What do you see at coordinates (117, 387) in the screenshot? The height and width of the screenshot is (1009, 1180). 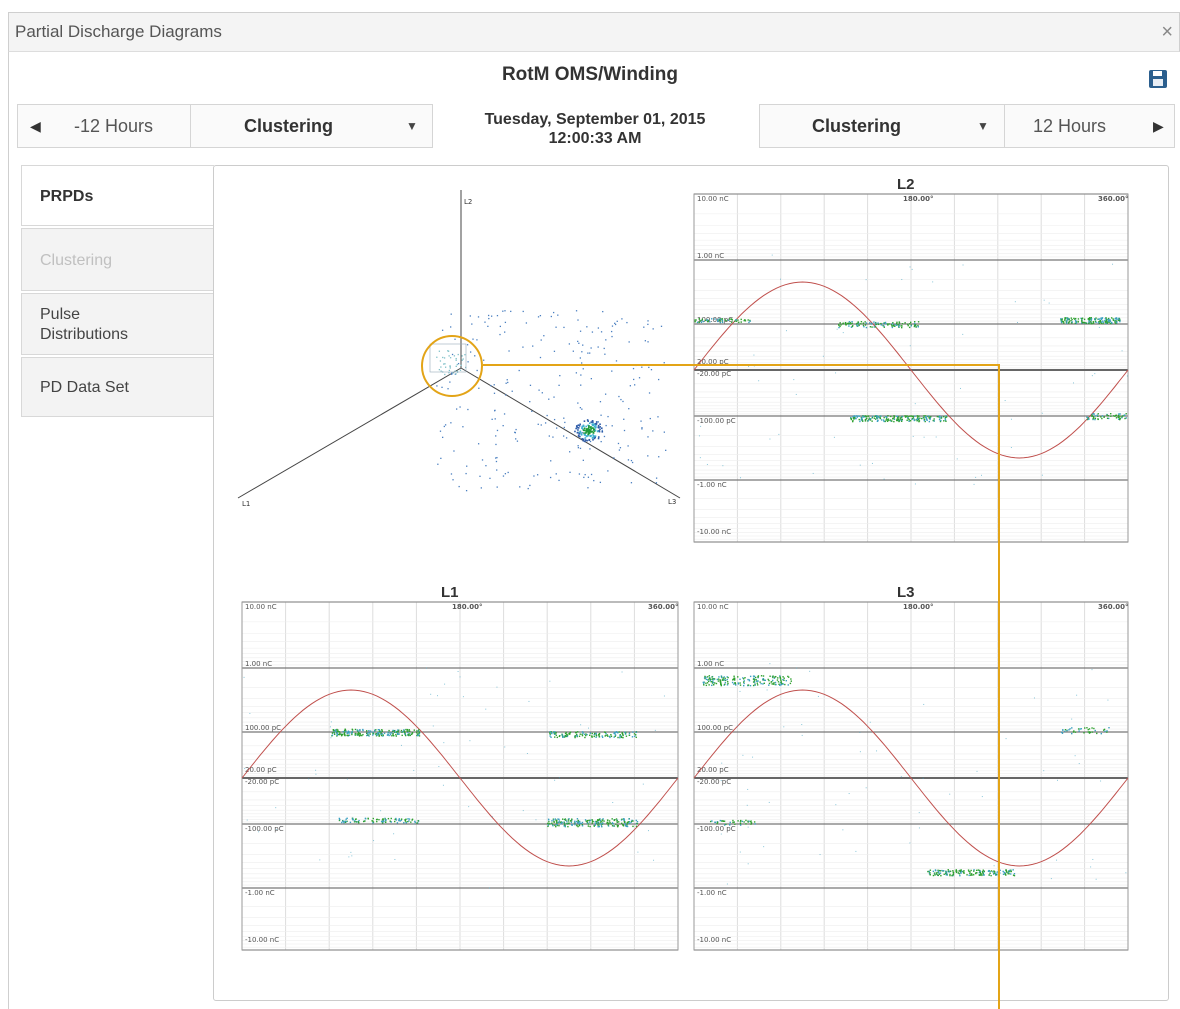 I see `tab-pd-data-set: PD Data Set` at bounding box center [117, 387].